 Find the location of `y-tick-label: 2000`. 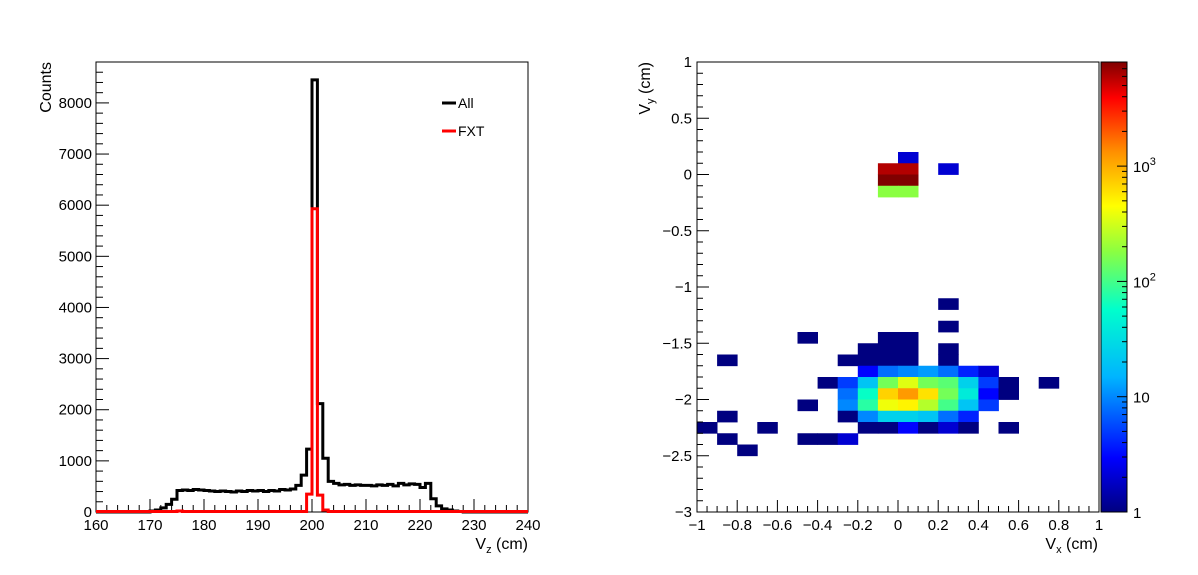

y-tick-label: 2000 is located at coordinates (75, 410).